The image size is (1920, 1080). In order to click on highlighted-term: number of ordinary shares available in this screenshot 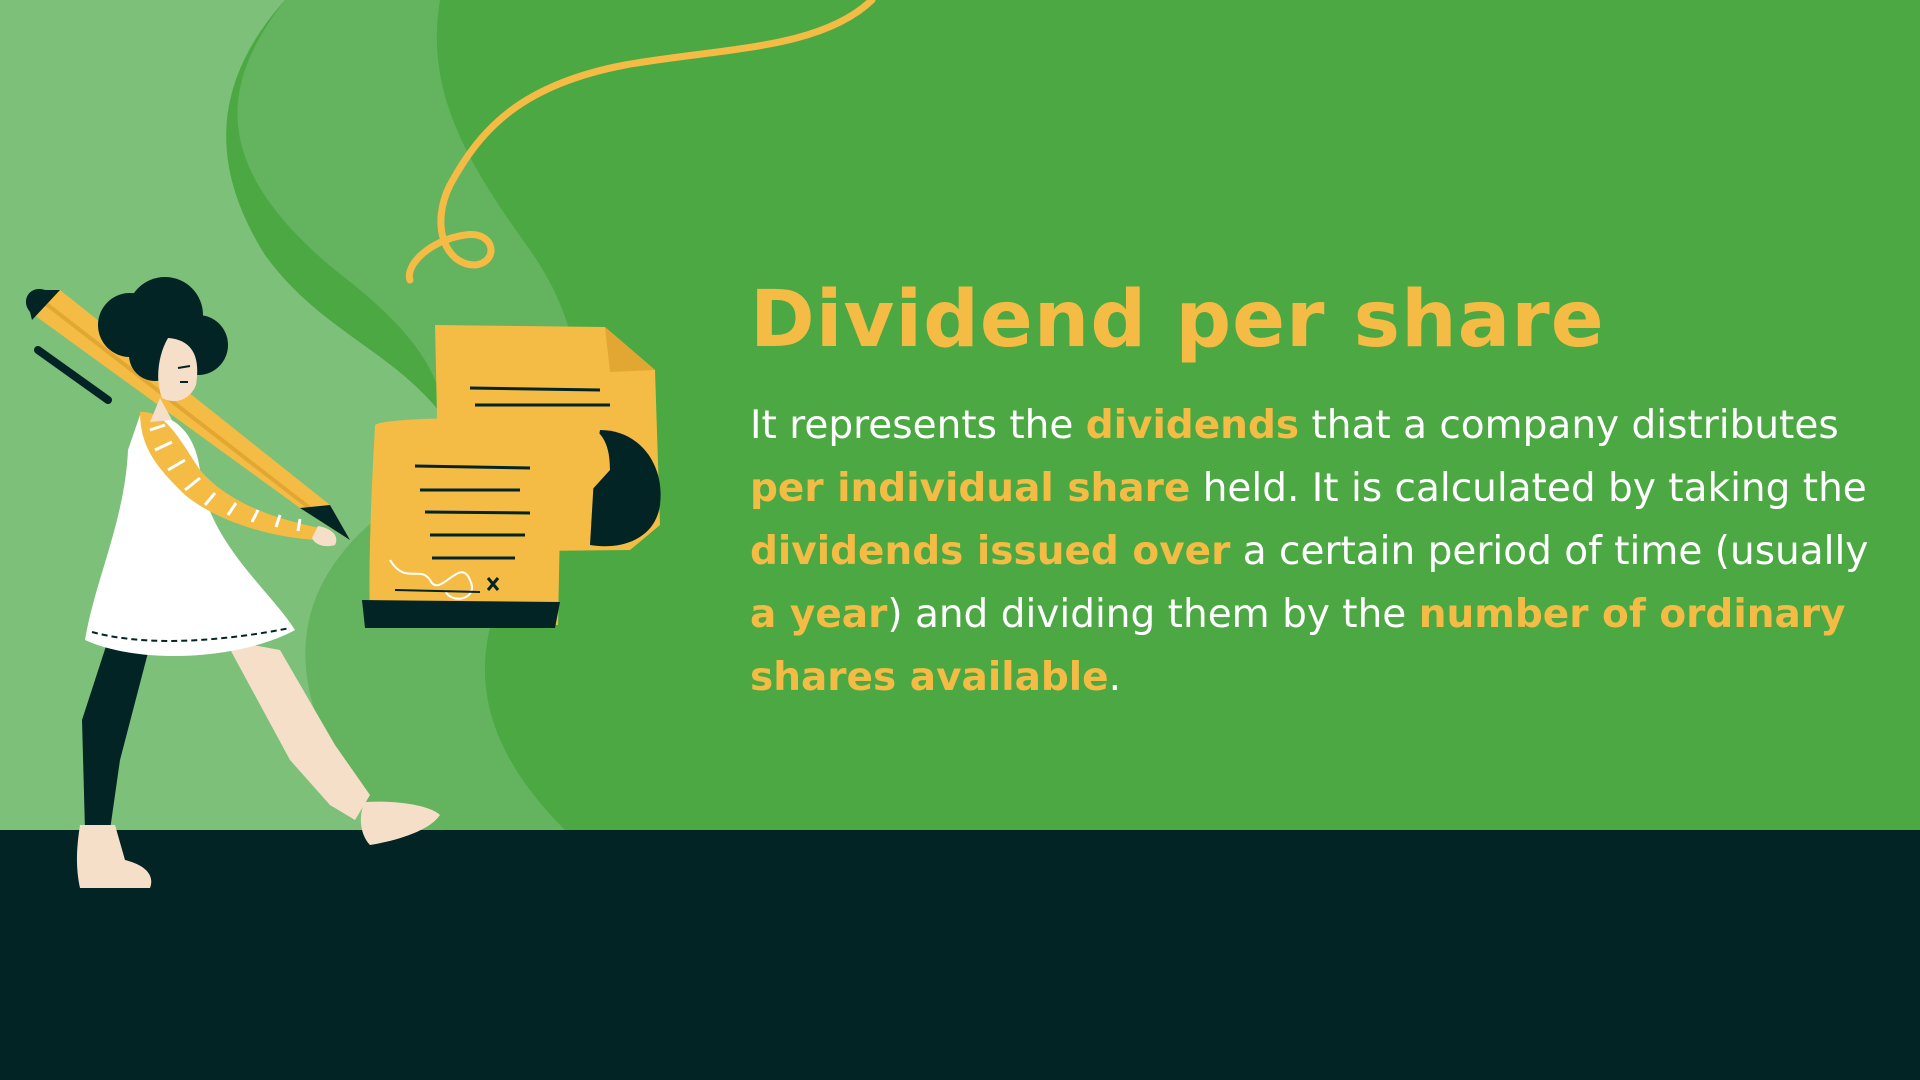, I will do `click(1298, 646)`.